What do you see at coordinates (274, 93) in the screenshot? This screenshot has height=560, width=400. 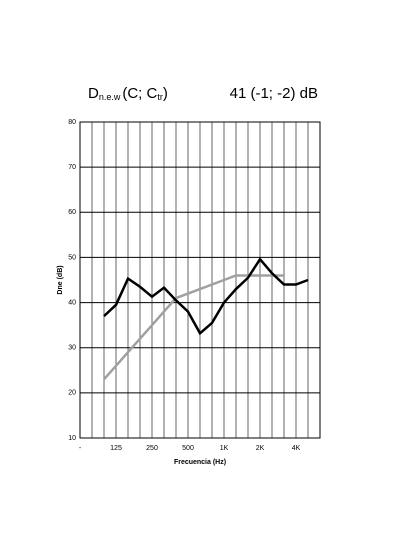 I see `rating: 41 (-1; -2) dB` at bounding box center [274, 93].